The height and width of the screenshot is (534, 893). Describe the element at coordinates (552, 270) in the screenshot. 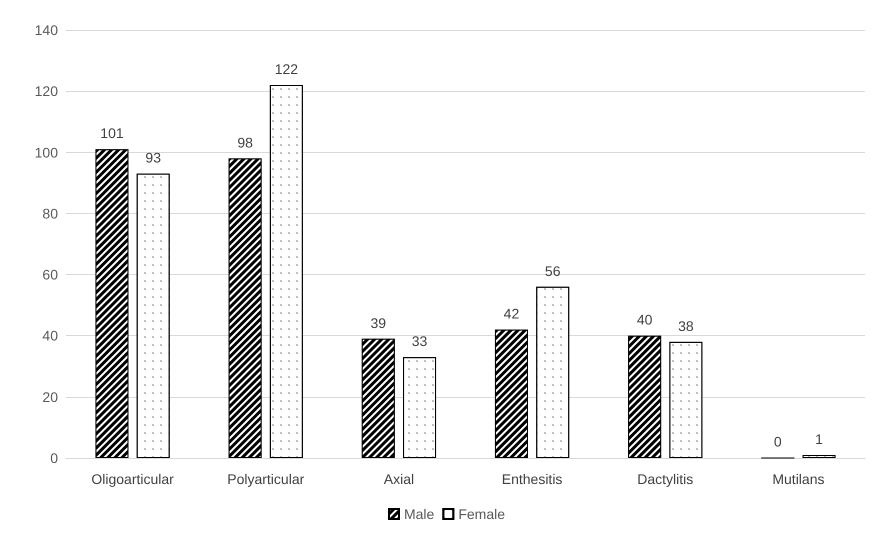

I see `data-label: 56` at that location.